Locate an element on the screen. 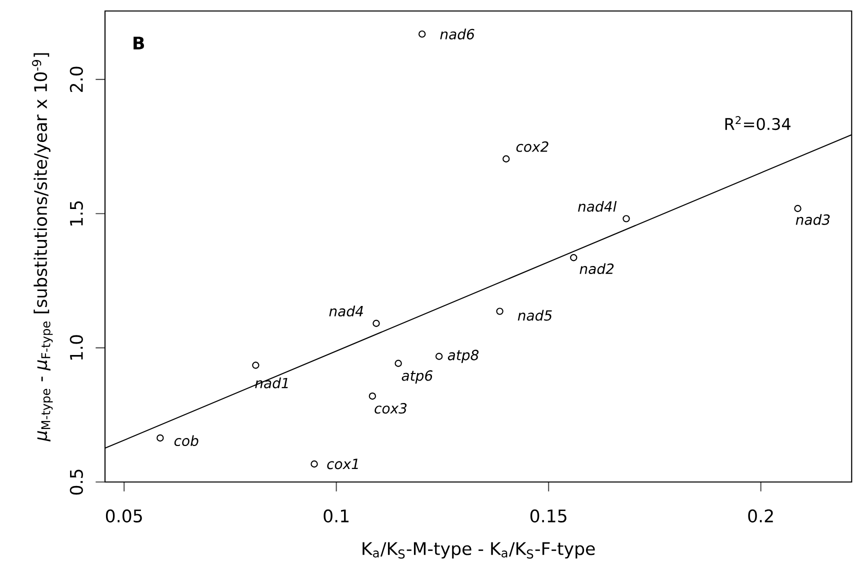 Image resolution: width=854 pixels, height=574 pixels. annotation: cob is located at coordinates (186, 440).